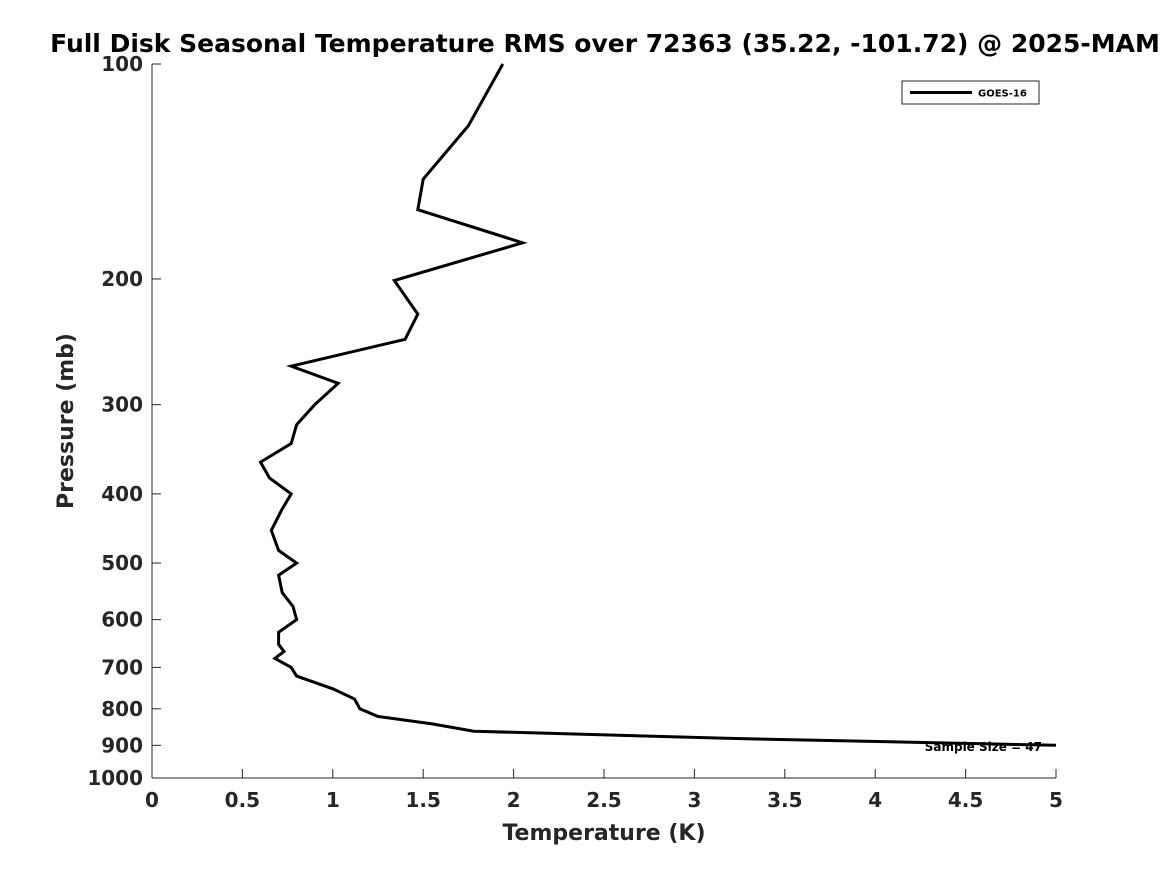  Describe the element at coordinates (122, 494) in the screenshot. I see `y-tick-label: 400` at that location.